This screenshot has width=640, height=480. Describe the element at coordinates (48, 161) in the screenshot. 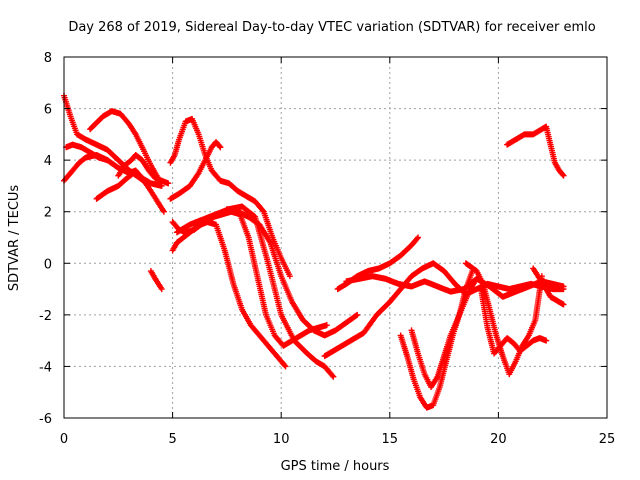

I see `y-tick-label: 4` at that location.